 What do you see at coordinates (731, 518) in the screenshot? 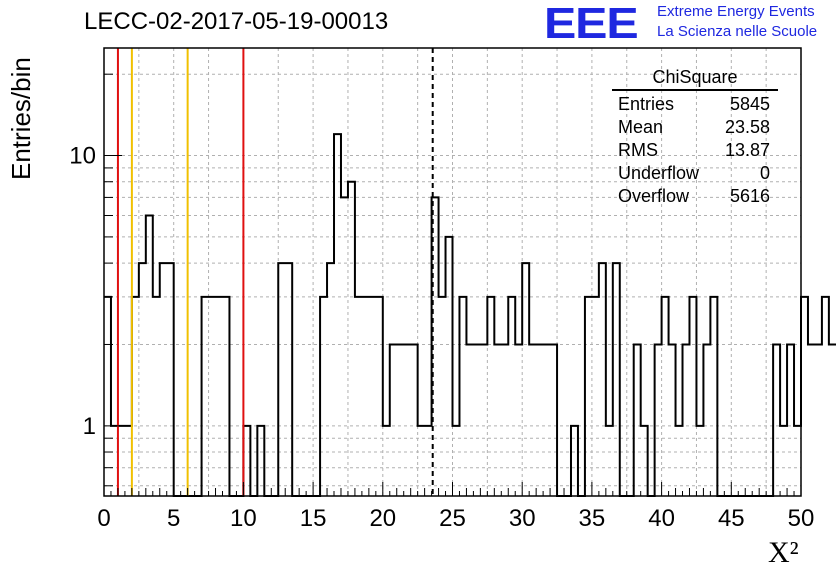
I see `x-tick-label: 45` at bounding box center [731, 518].